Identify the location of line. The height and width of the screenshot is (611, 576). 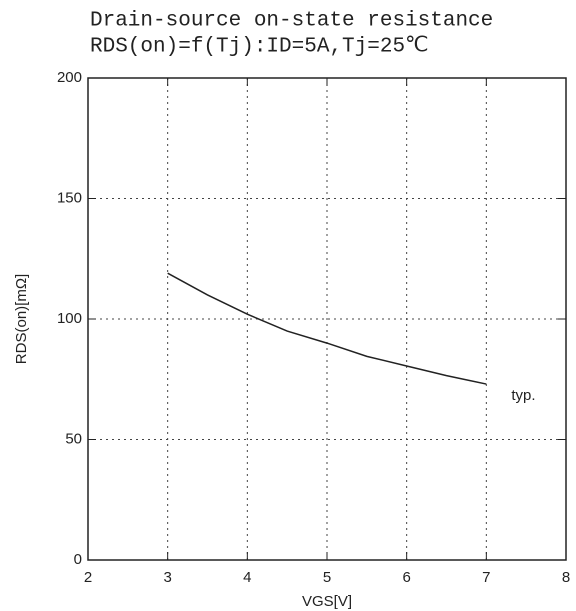
(327, 328).